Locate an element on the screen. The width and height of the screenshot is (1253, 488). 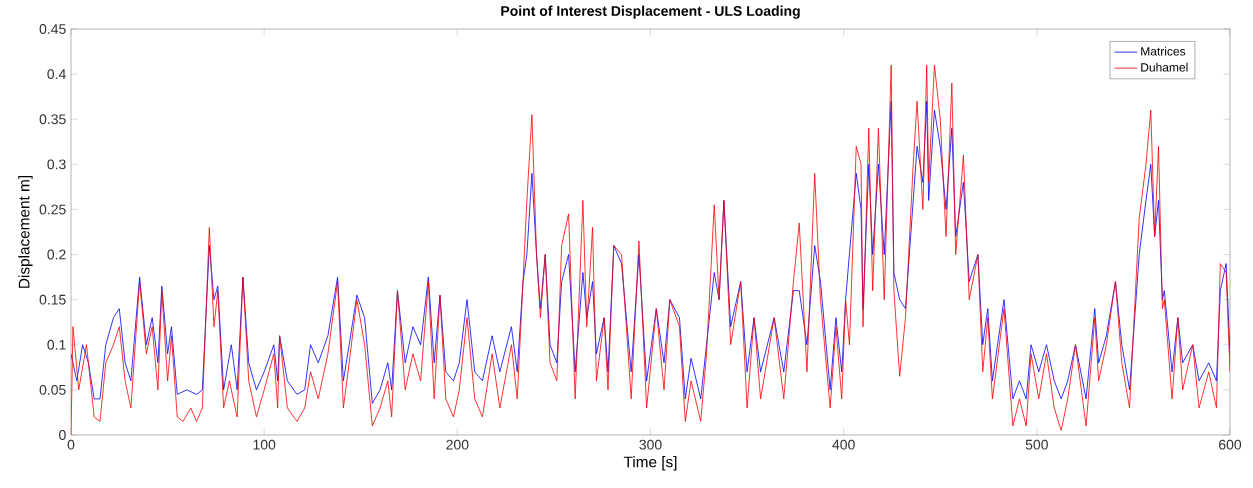
y-tick-label: 0.3 is located at coordinates (56, 164).